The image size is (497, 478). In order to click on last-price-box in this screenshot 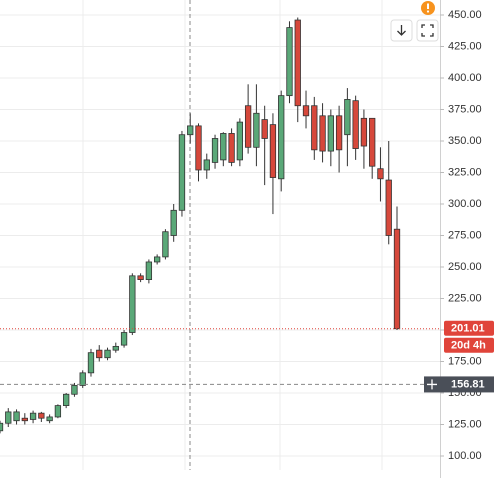, I will do `click(469, 328)`.